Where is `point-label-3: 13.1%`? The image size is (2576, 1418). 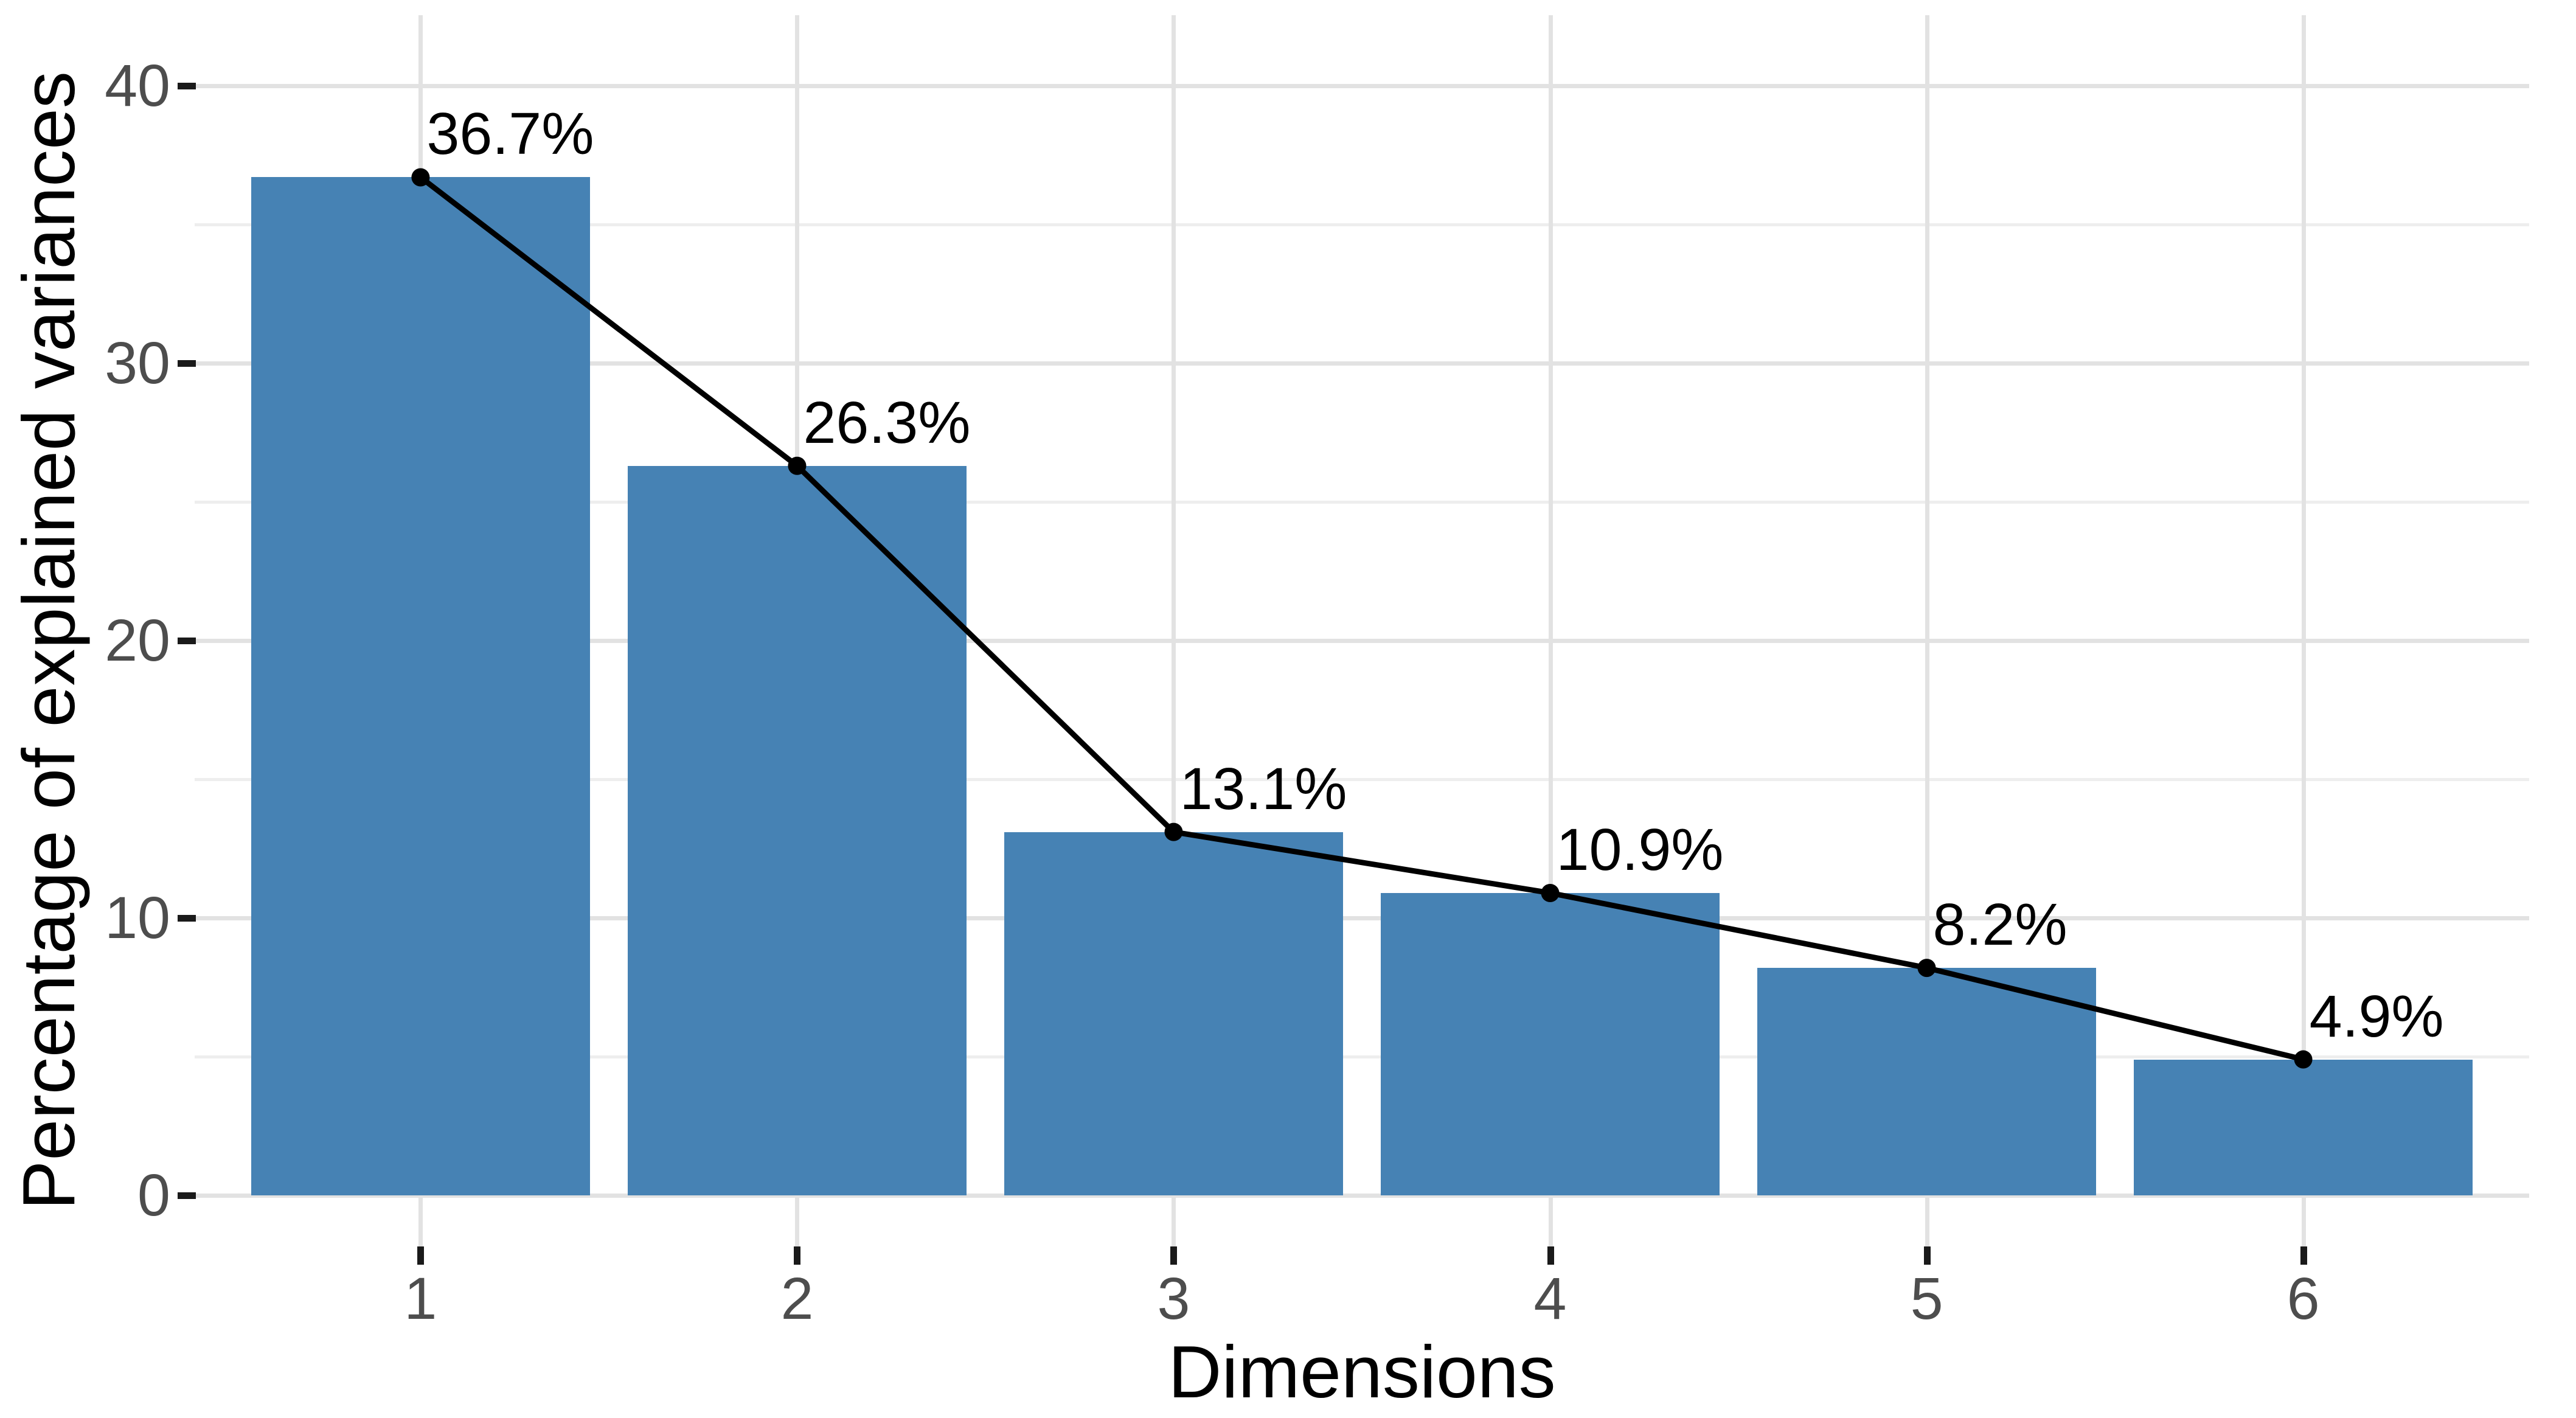 point-label-3: 13.1% is located at coordinates (1263, 788).